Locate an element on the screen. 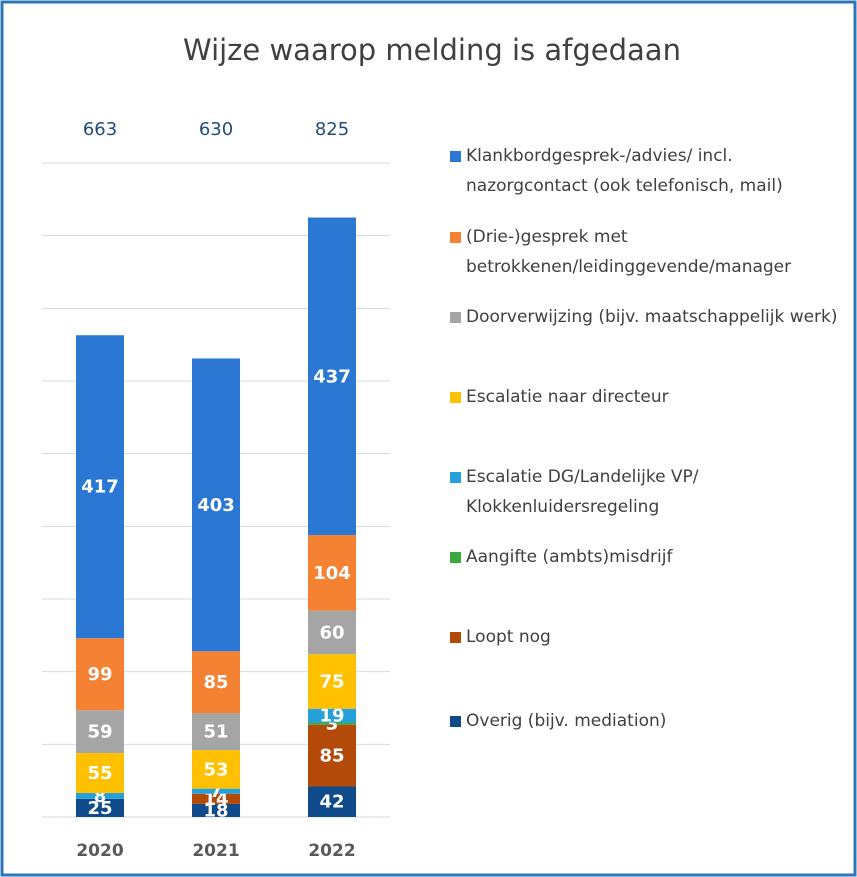 This screenshot has height=877, width=857. data-label: 437 is located at coordinates (332, 376).